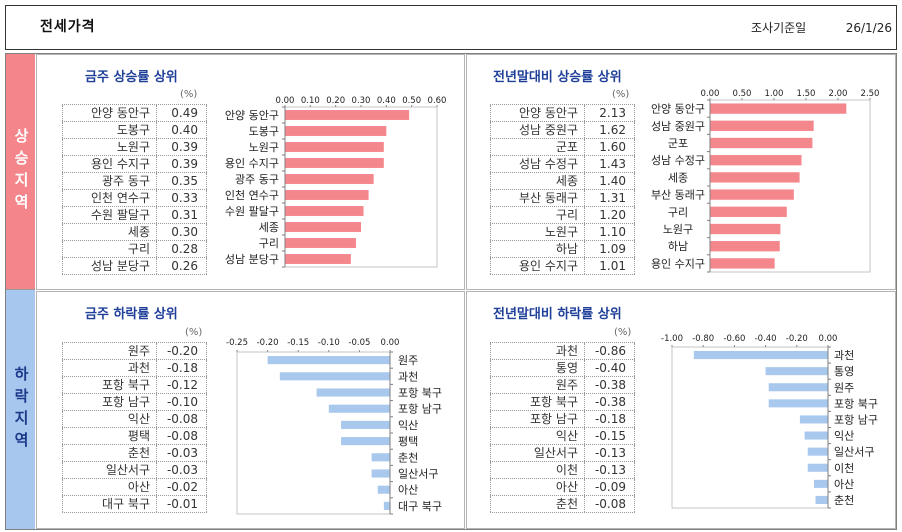 This screenshot has width=902, height=532. I want to click on value-tick-label: -0.40, so click(766, 339).